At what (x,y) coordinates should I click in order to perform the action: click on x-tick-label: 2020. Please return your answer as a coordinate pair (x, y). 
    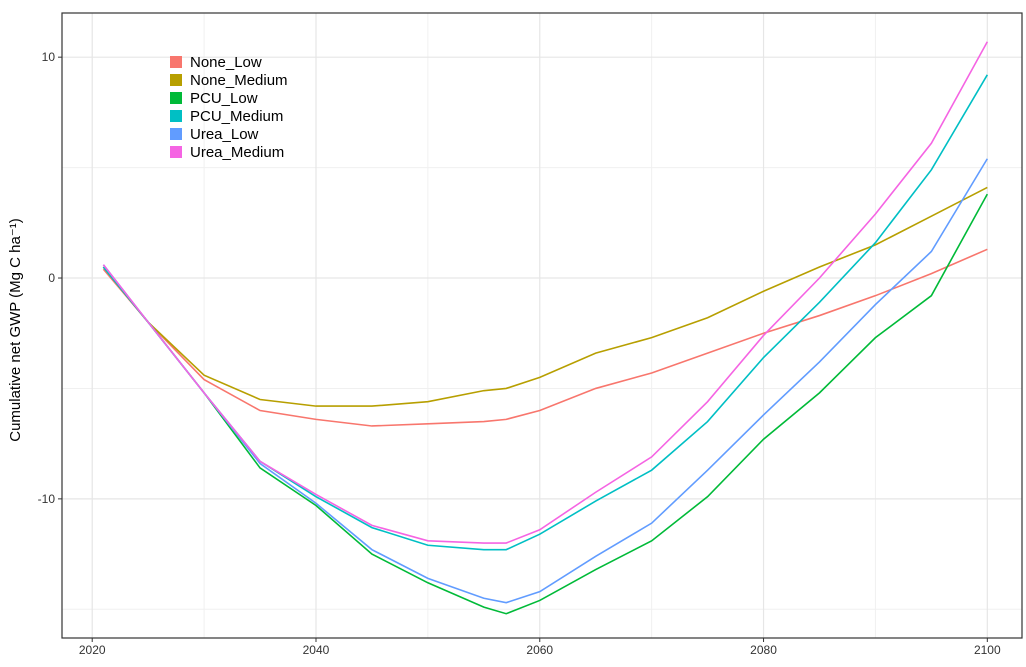
    Looking at the image, I should click on (92, 650).